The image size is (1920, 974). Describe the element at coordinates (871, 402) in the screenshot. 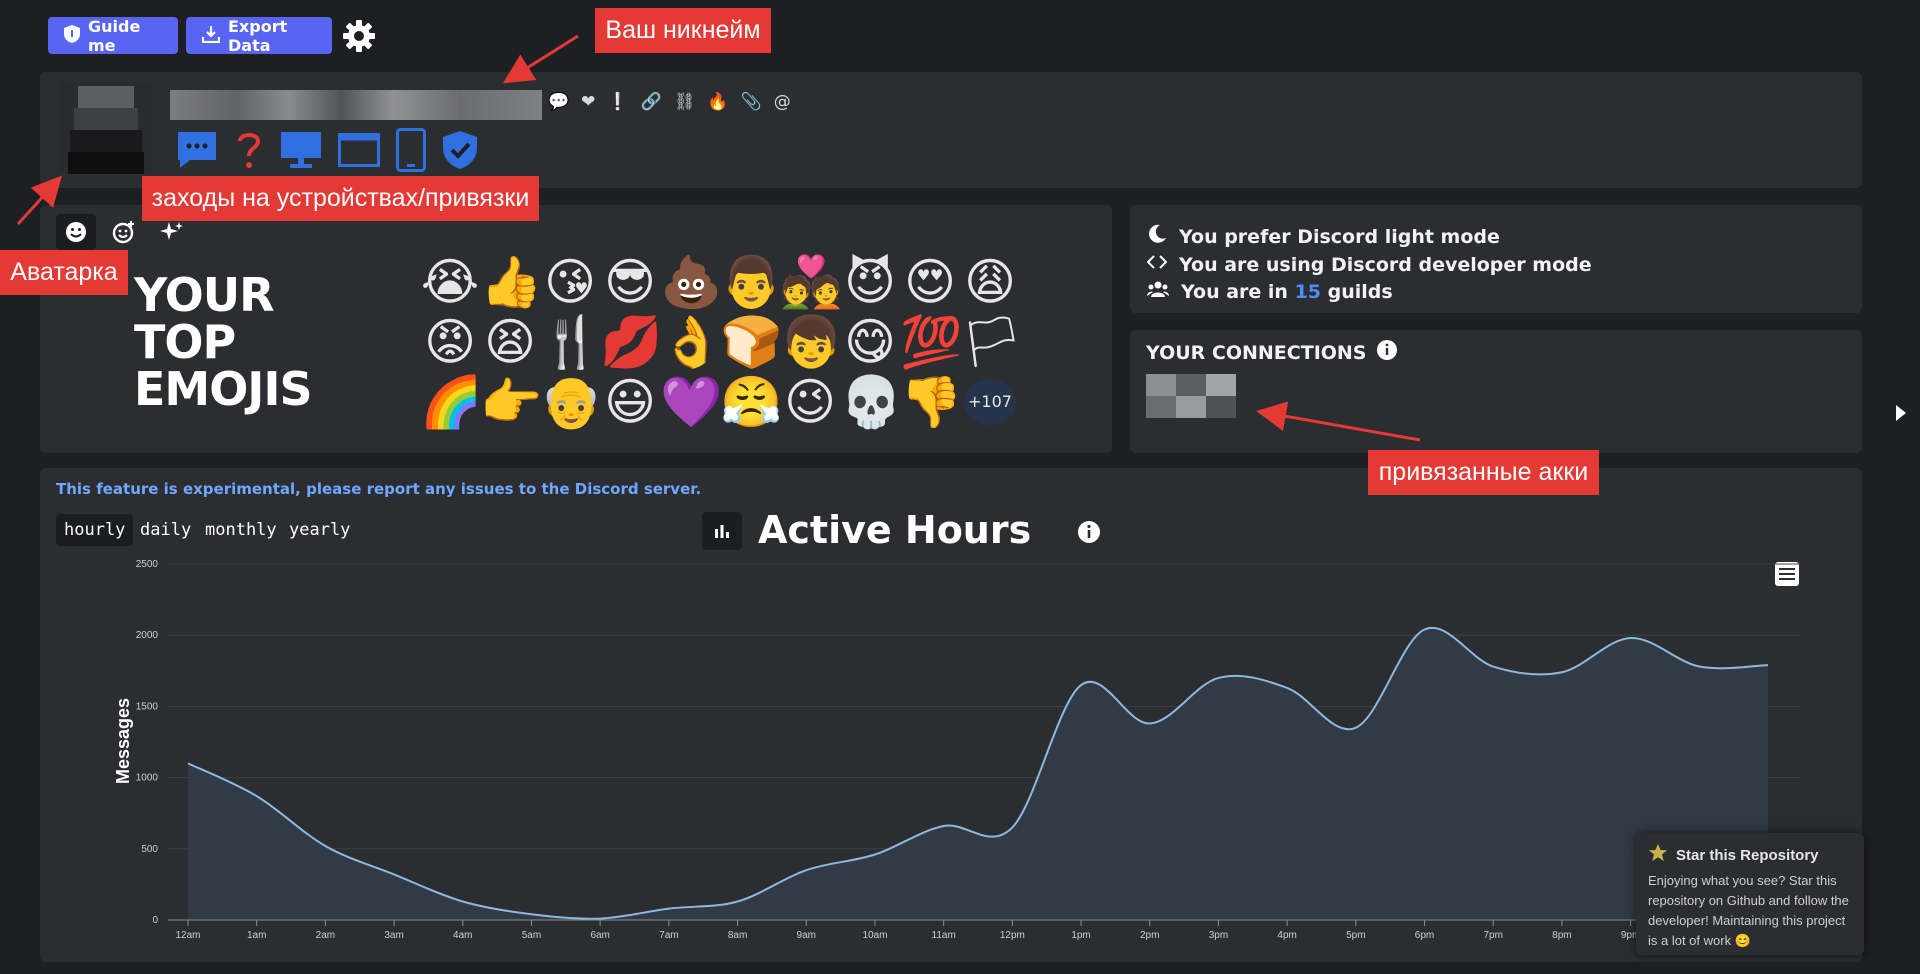

I see `emoji-item: 💀` at that location.